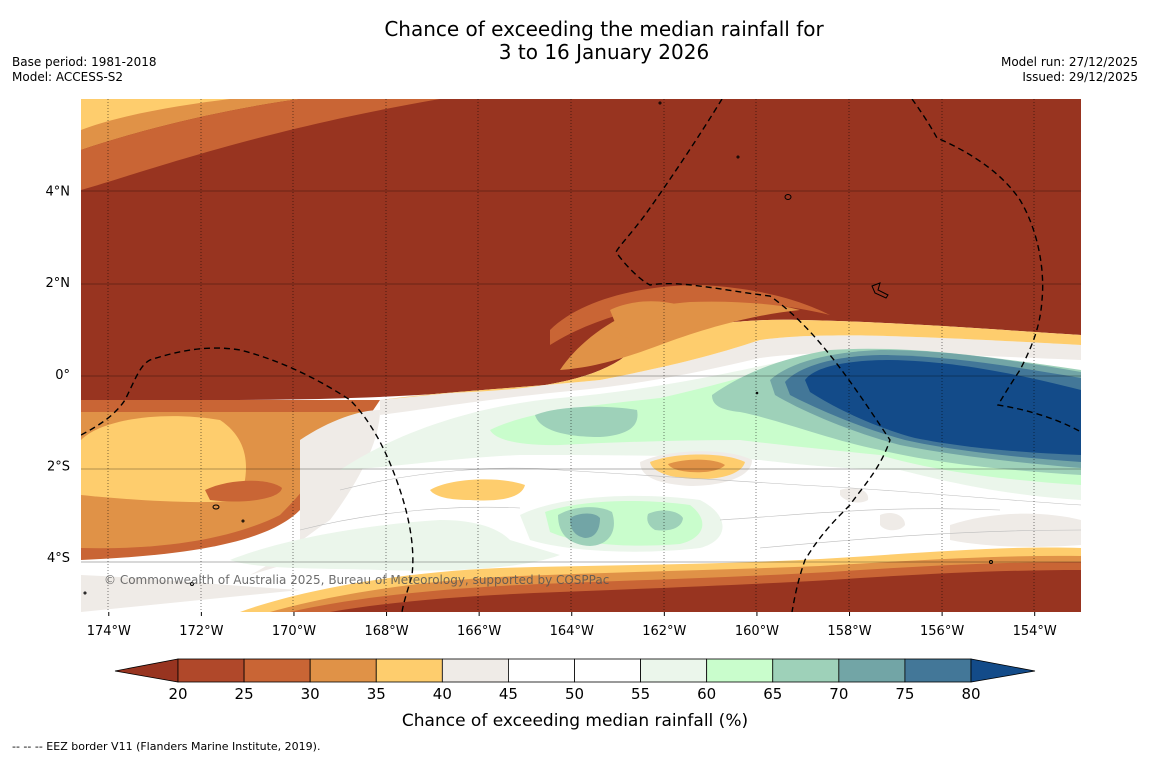 The width and height of the screenshot is (1150, 758). I want to click on band-40-45-southeast, so click(1015, 530).